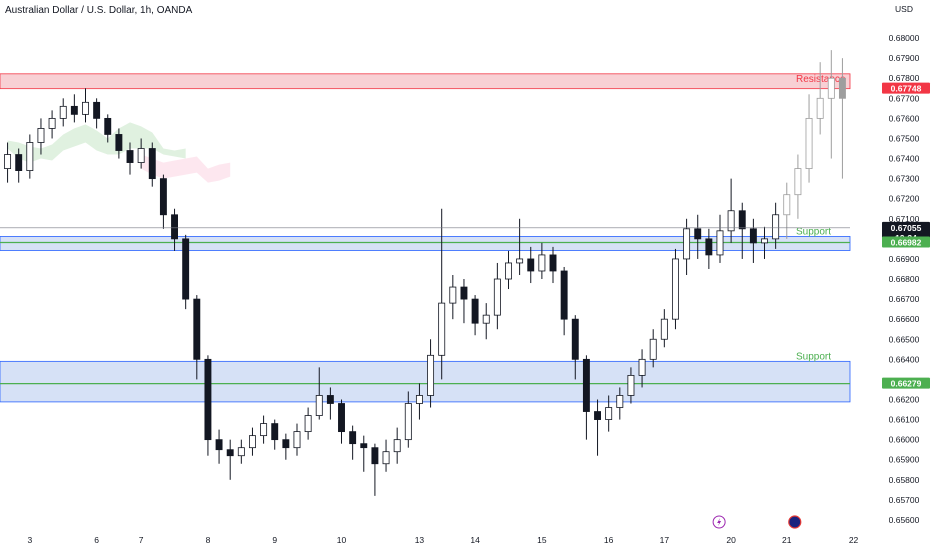 The width and height of the screenshot is (932, 550). I want to click on x-tick-1: 6, so click(96, 540).